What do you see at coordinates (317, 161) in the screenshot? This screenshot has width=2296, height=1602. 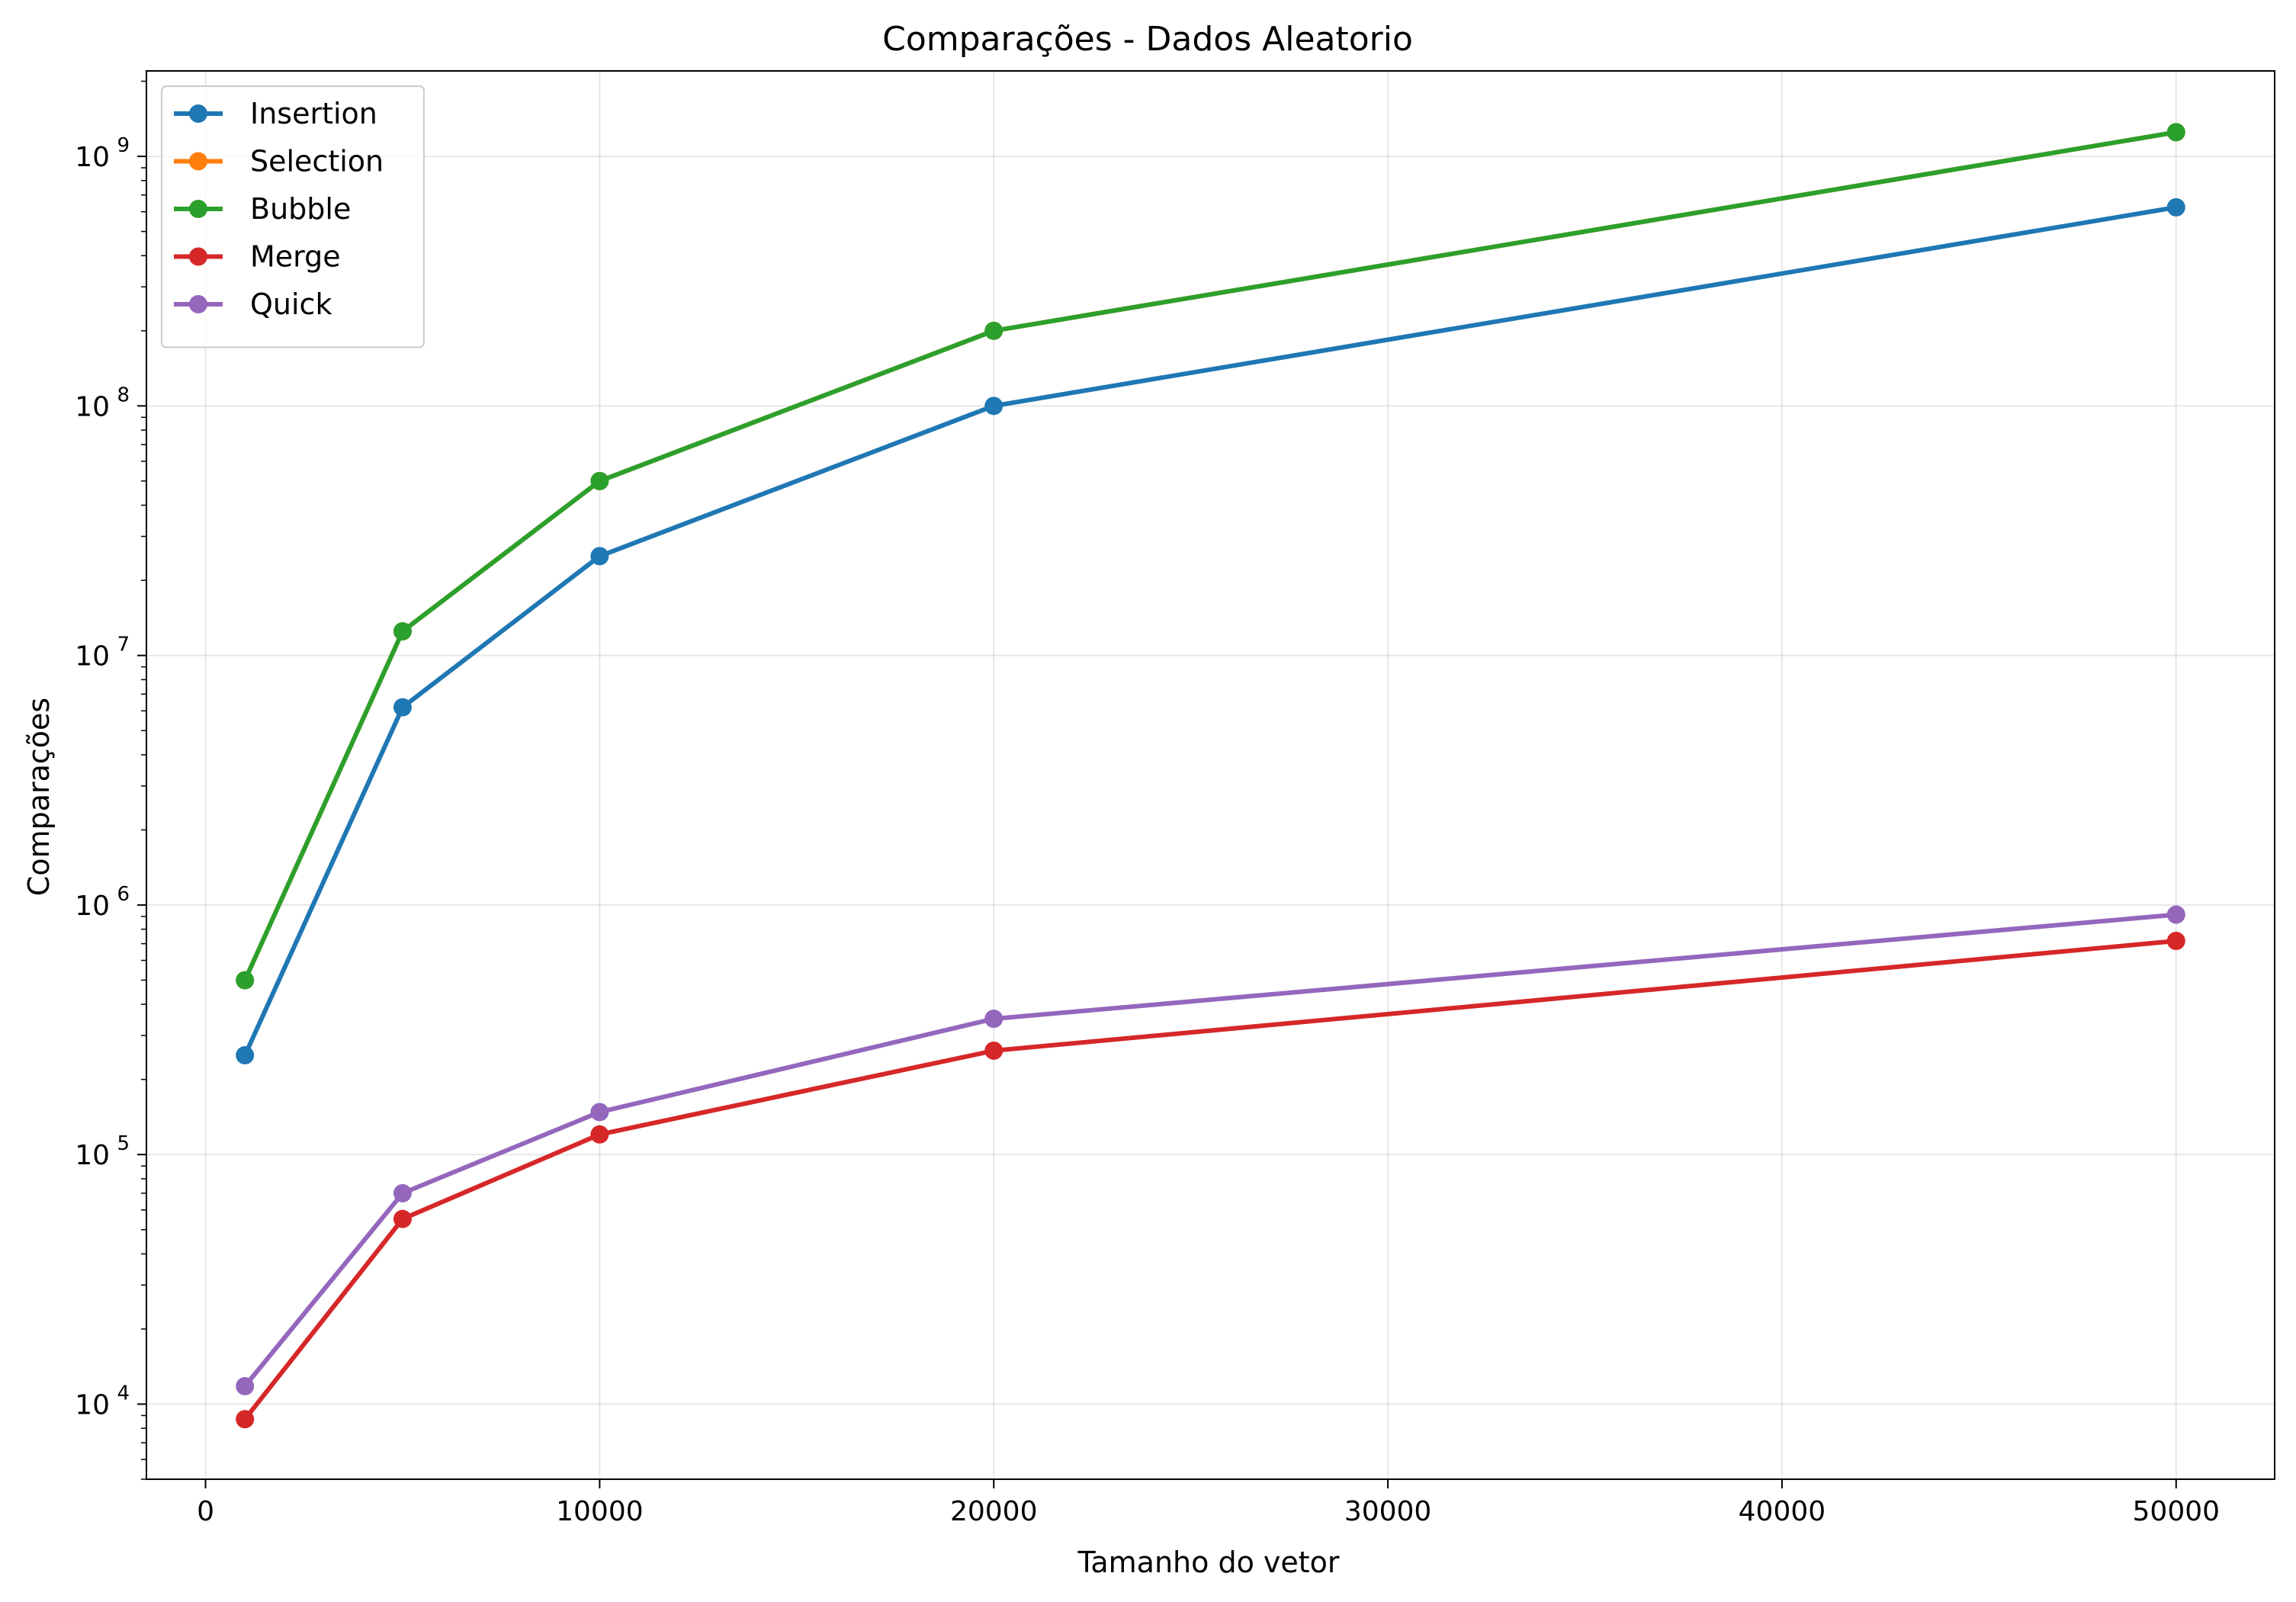 I see `legend-label: Selection` at bounding box center [317, 161].